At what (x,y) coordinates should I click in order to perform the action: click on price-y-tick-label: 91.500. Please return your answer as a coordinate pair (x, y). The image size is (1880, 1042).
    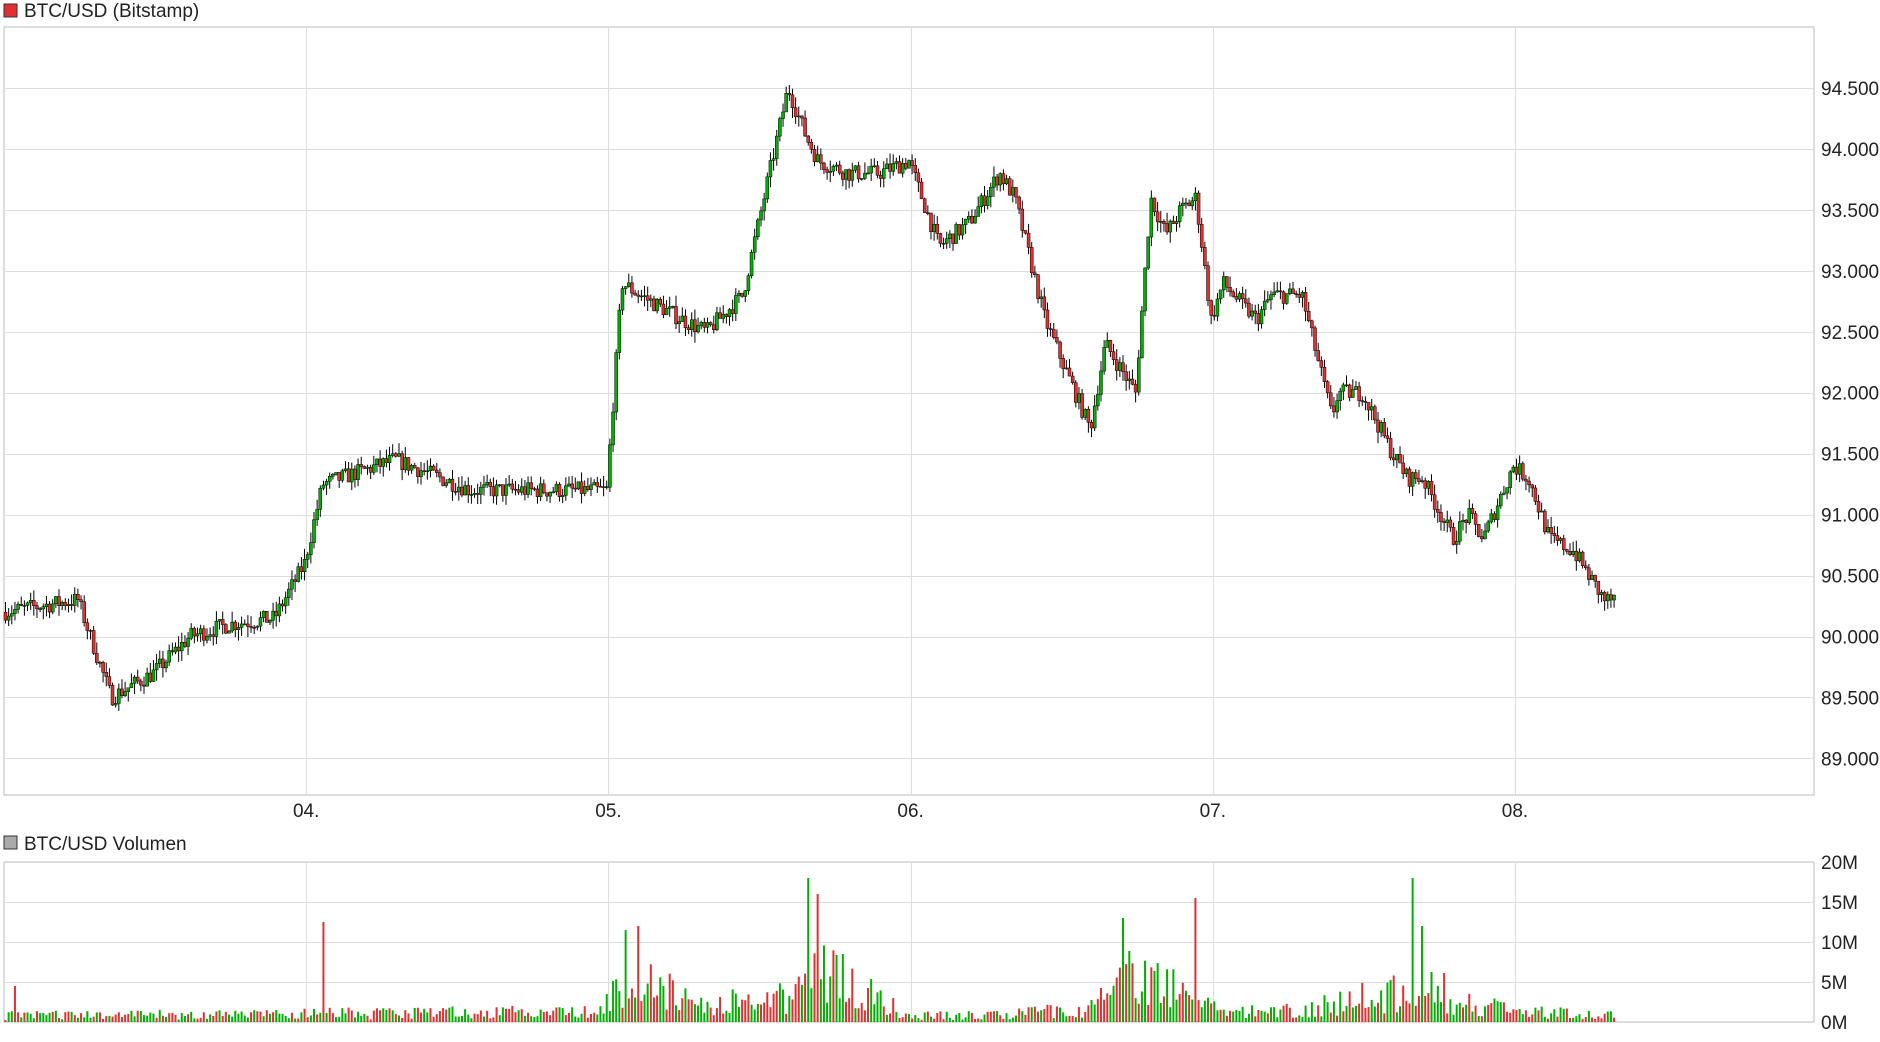
    Looking at the image, I should click on (1850, 455).